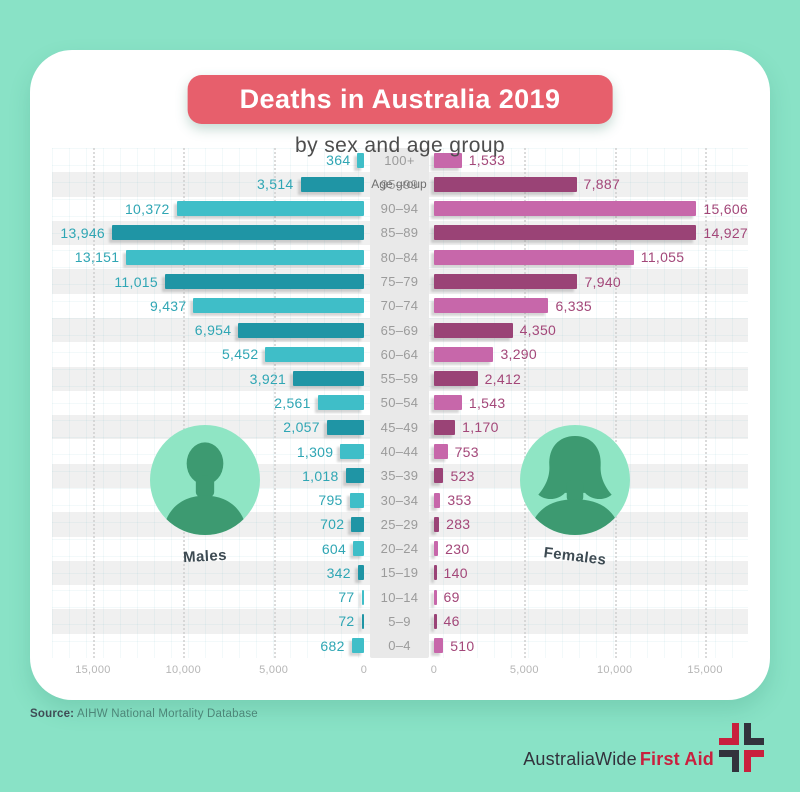 This screenshot has width=800, height=792. What do you see at coordinates (741, 747) in the screenshot?
I see `first-aid-cross-icon` at bounding box center [741, 747].